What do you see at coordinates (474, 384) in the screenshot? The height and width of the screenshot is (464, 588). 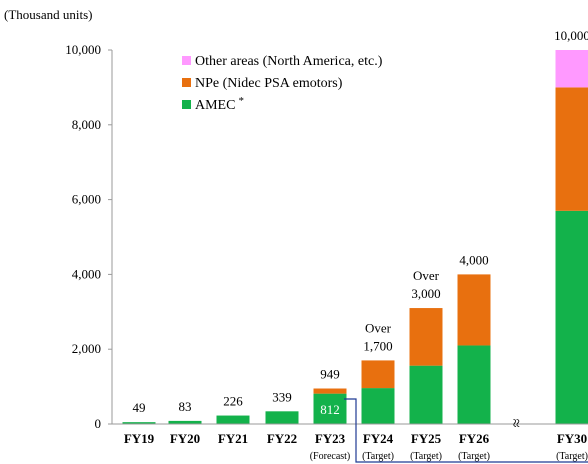 I see `bar-fy26-amec` at bounding box center [474, 384].